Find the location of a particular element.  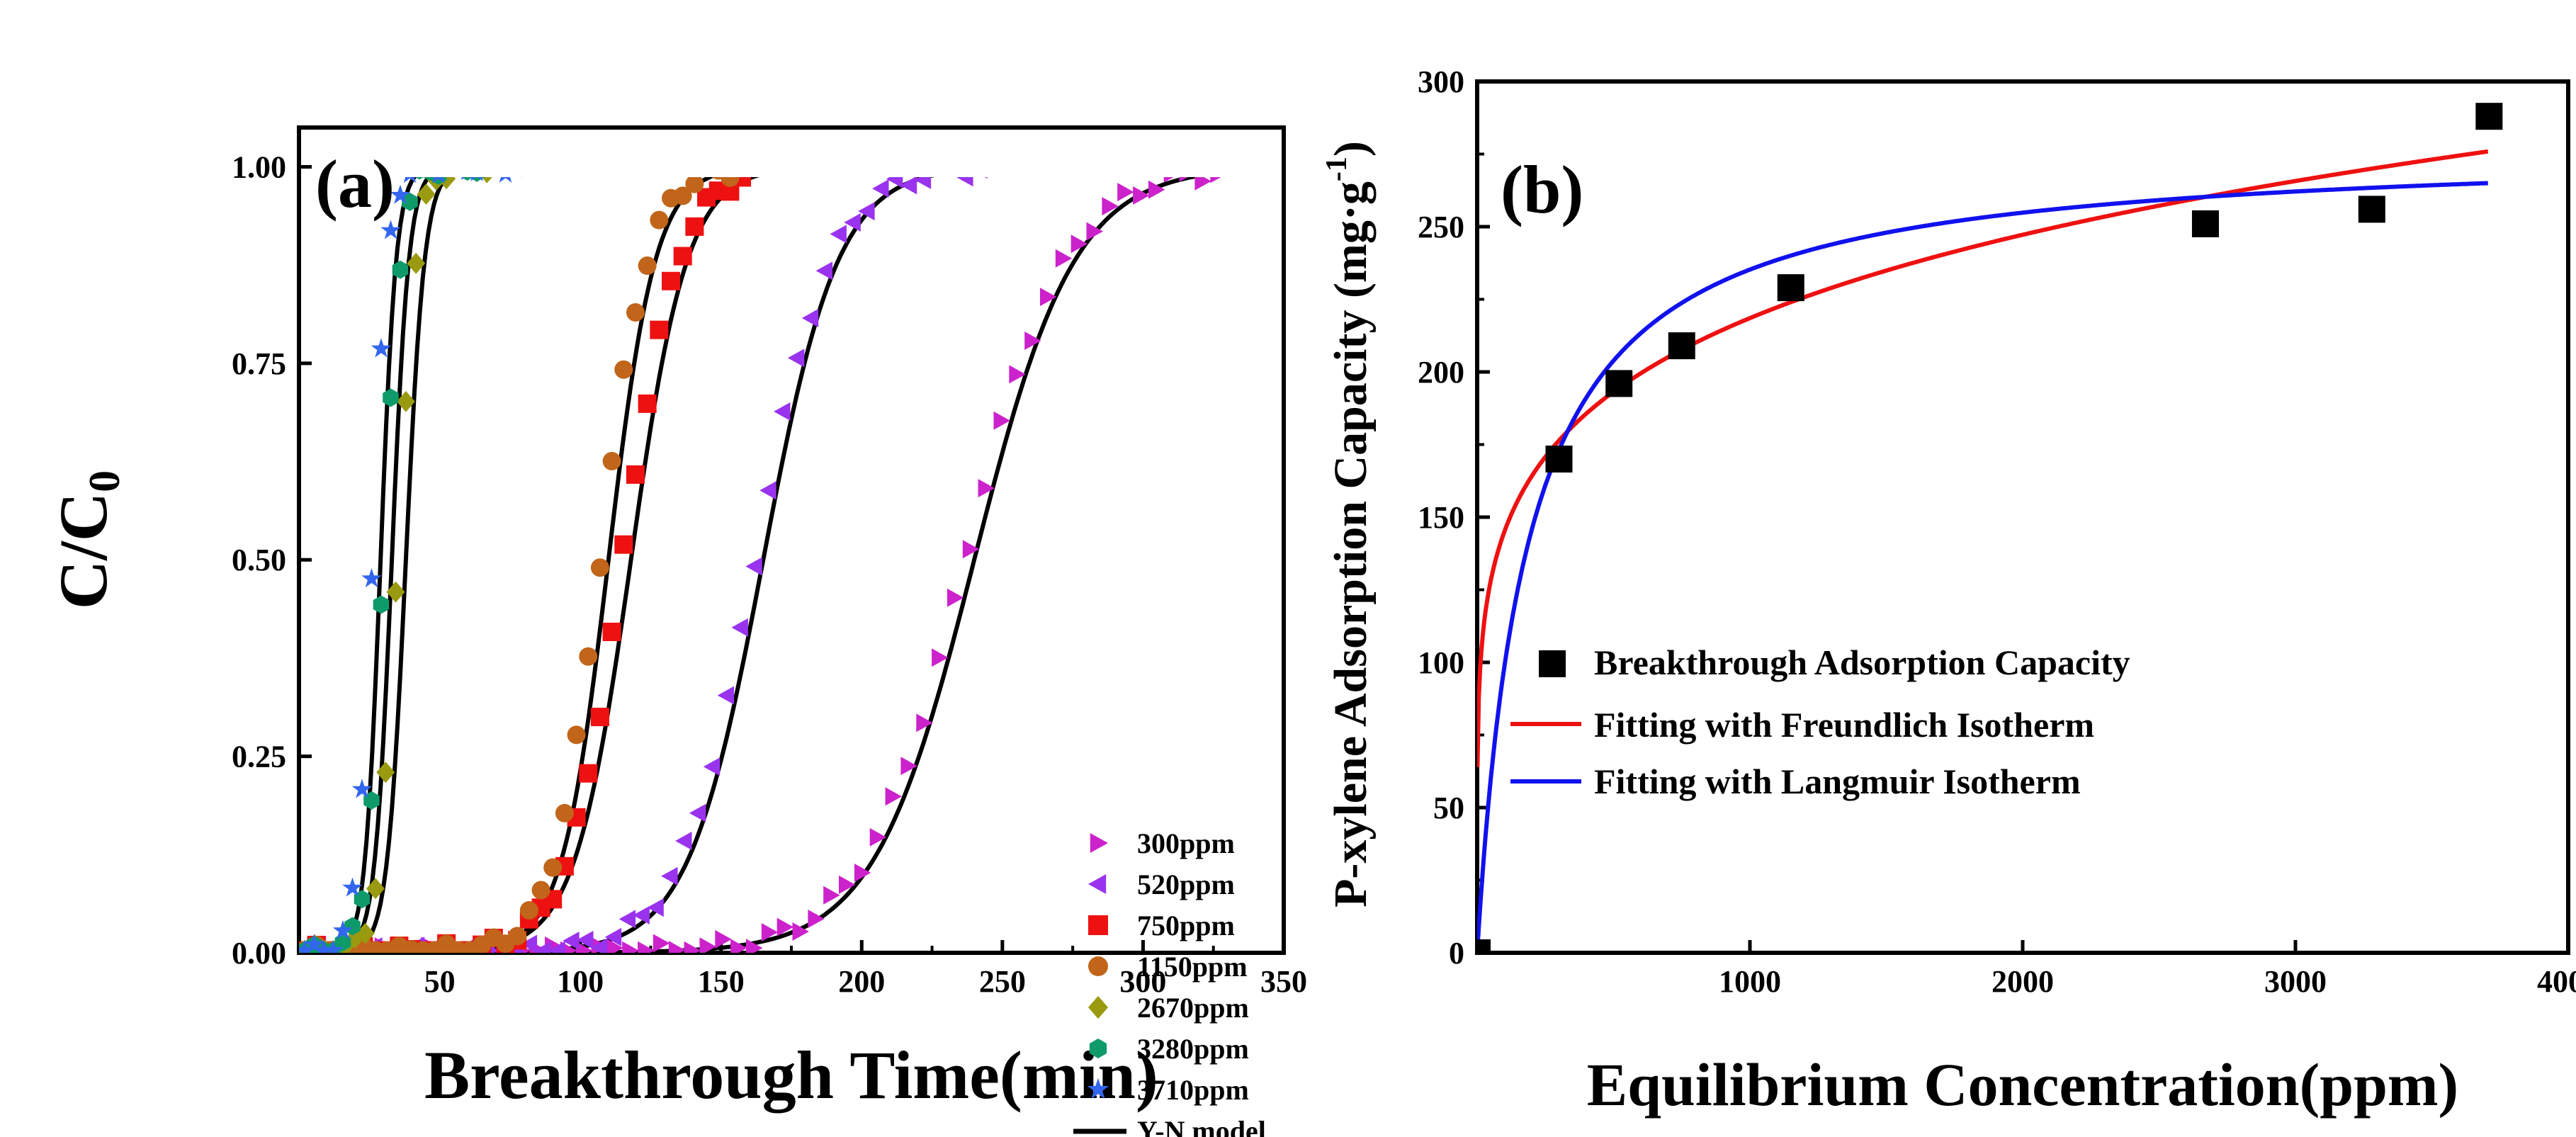

x-axis-title-a: Breakthrough Time(min) is located at coordinates (791, 1075).